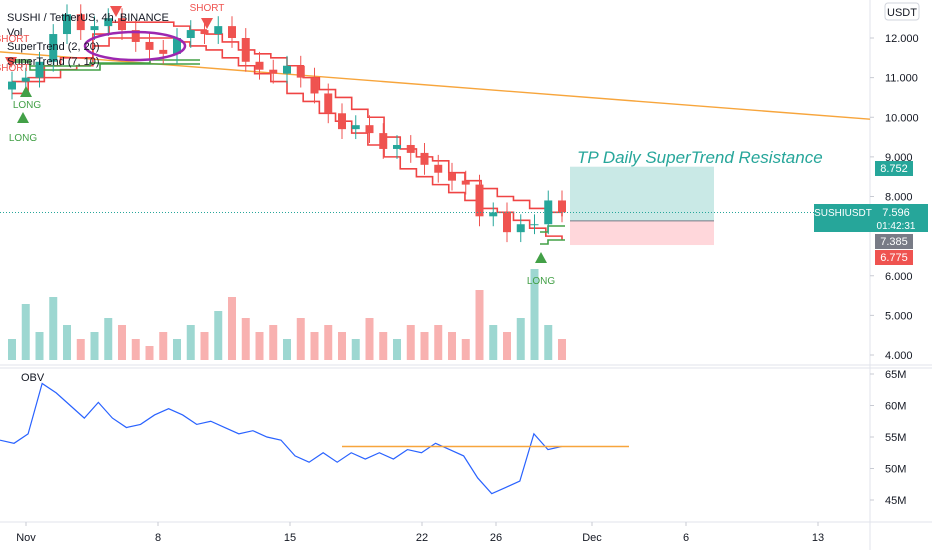 The height and width of the screenshot is (550, 932). I want to click on price-tick-label: 10.000, so click(902, 118).